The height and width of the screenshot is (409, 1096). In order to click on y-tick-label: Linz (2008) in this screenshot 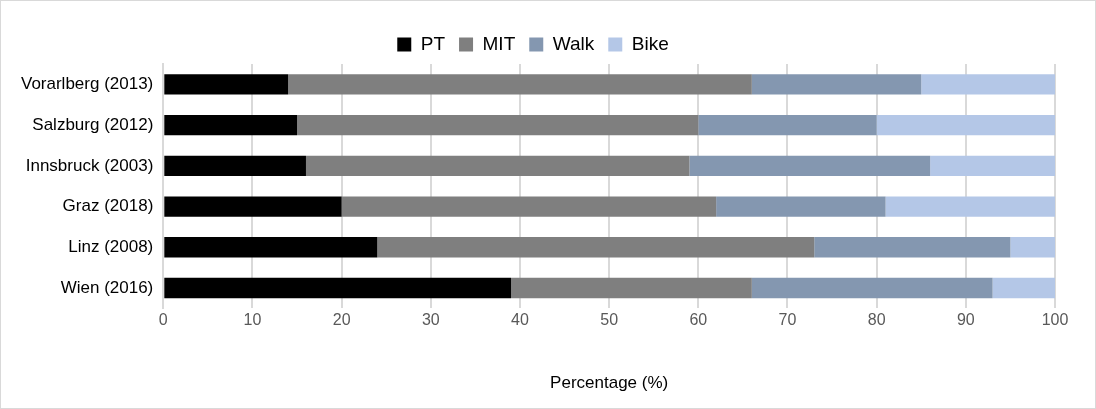, I will do `click(111, 246)`.